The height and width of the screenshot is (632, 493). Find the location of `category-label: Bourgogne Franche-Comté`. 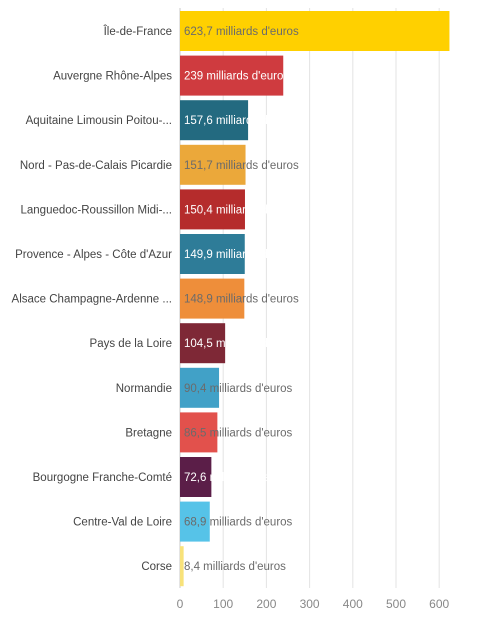

category-label: Bourgogne Franche-Comté is located at coordinates (102, 478).